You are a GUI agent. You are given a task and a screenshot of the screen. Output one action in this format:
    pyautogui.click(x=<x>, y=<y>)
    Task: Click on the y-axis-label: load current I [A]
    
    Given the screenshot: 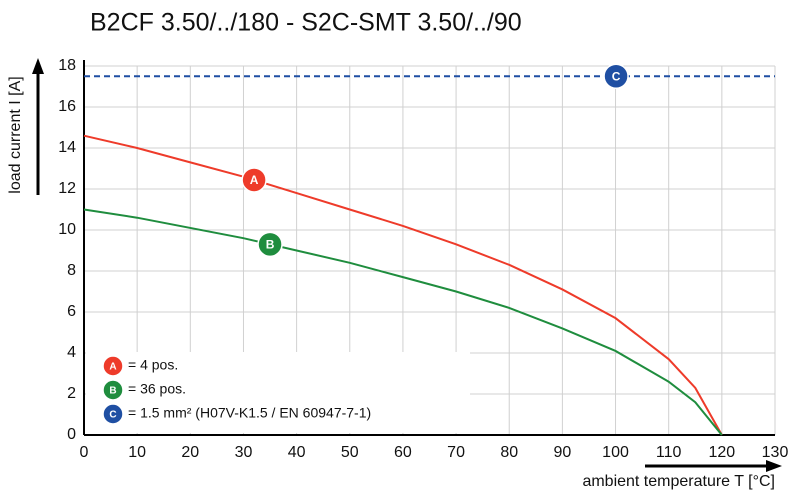 What is the action you would take?
    pyautogui.click(x=15, y=134)
    